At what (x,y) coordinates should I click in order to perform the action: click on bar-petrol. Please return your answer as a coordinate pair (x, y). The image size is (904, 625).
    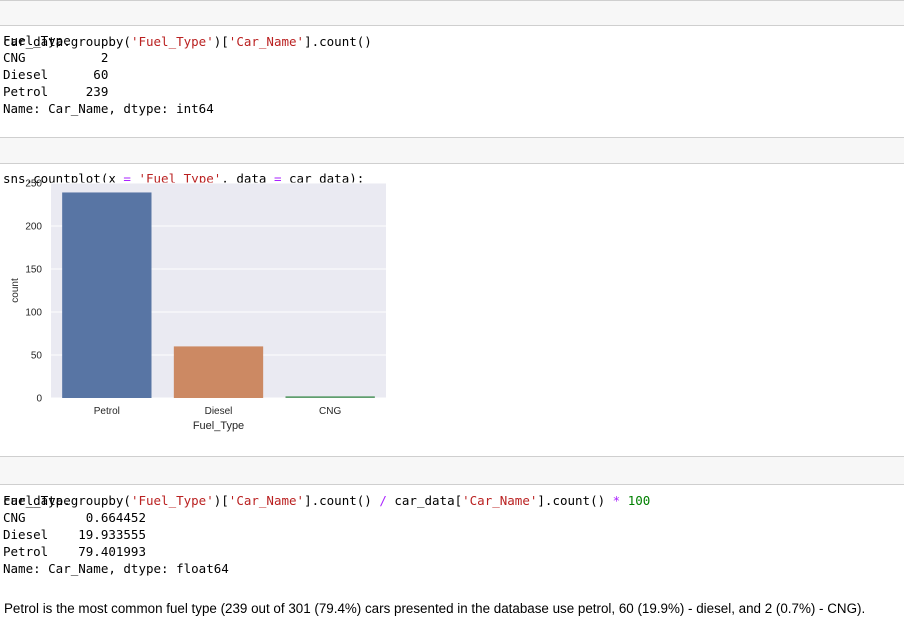
    Looking at the image, I should click on (107, 295).